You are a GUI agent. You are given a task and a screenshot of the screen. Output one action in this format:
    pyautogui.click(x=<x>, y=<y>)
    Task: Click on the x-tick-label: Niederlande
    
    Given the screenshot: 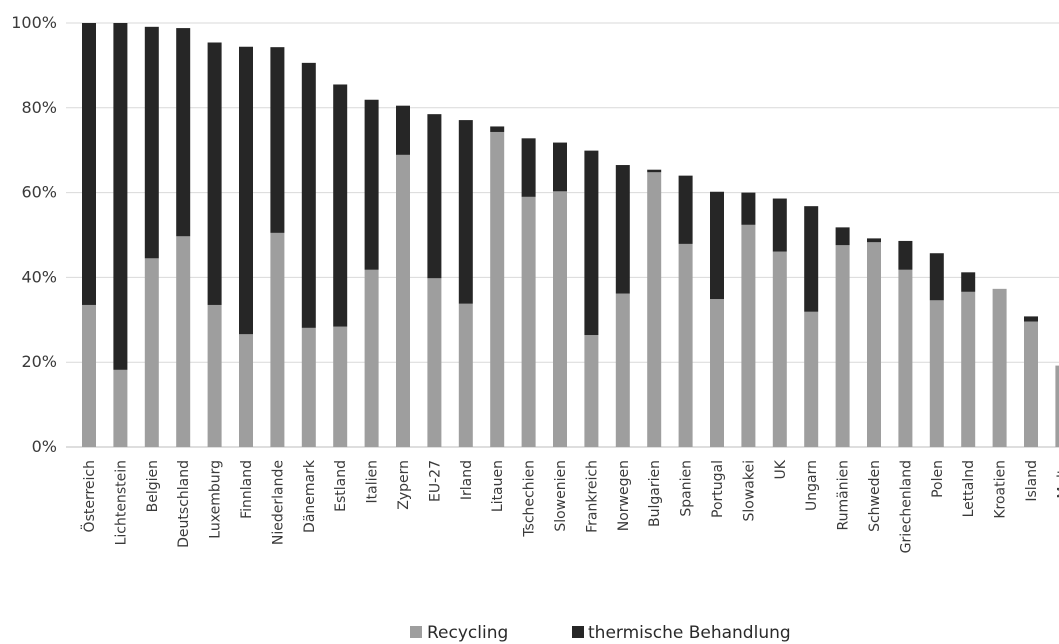 What is the action you would take?
    pyautogui.click(x=278, y=502)
    